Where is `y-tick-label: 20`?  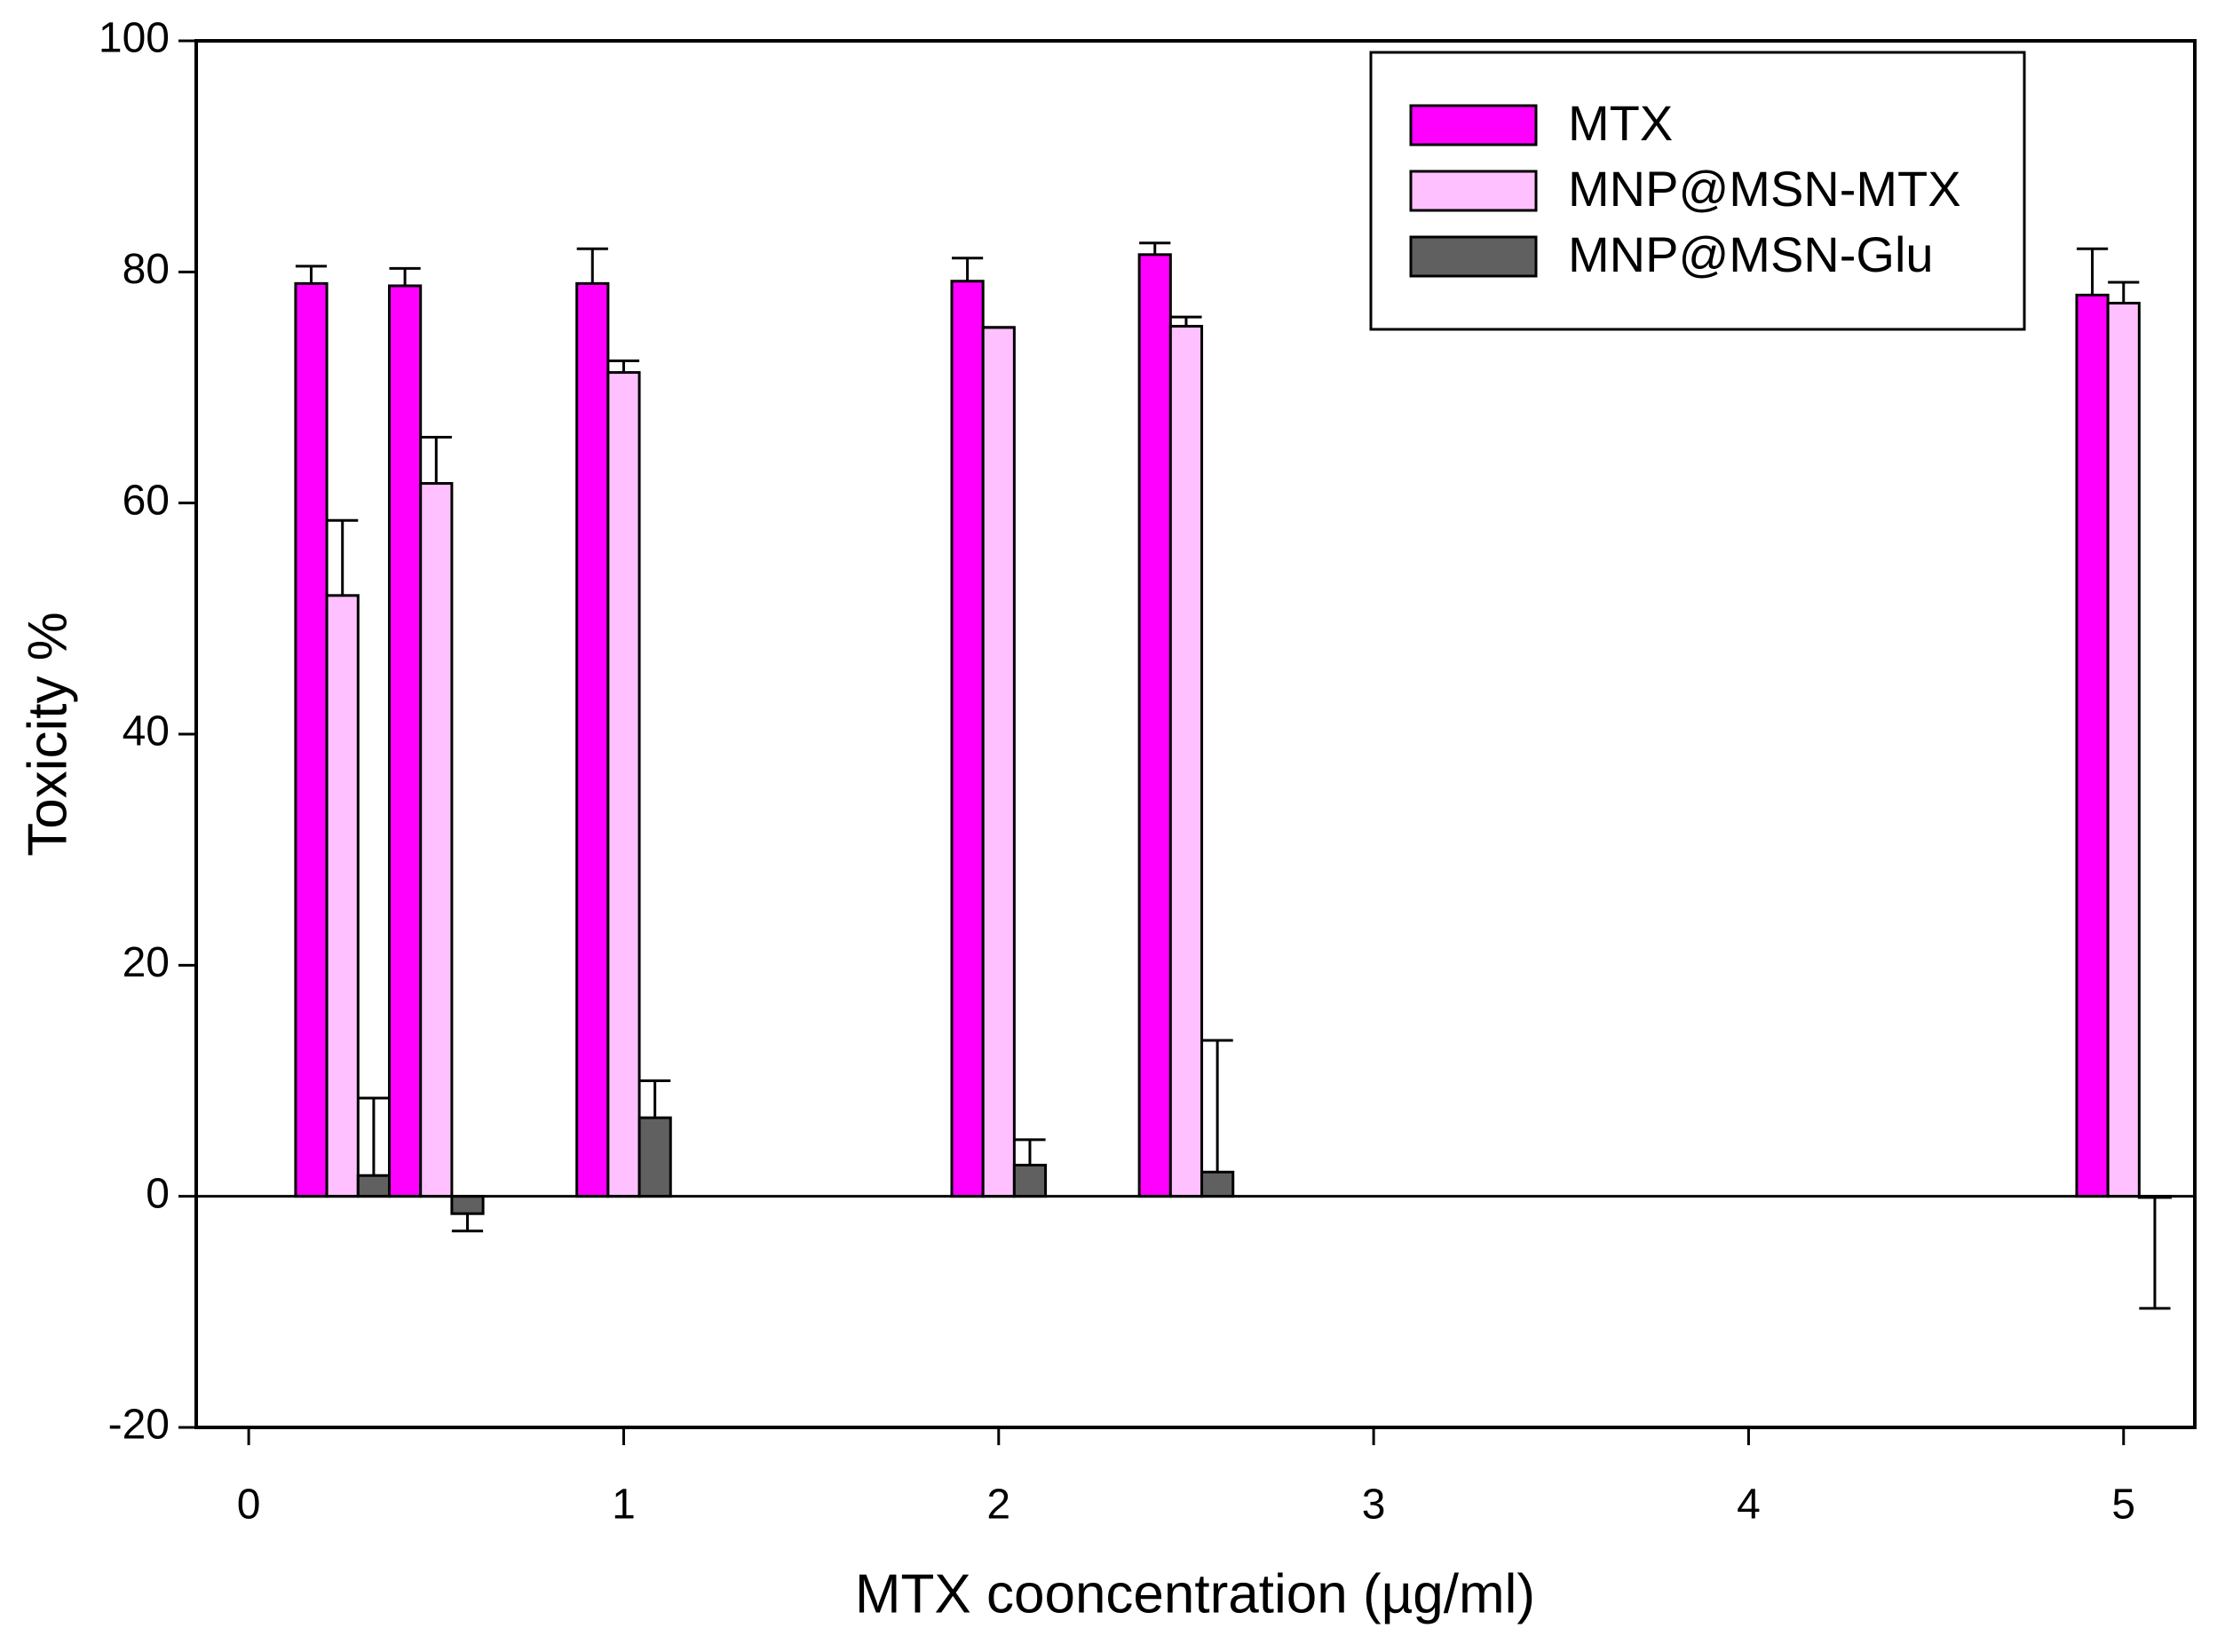
y-tick-label: 20 is located at coordinates (147, 962).